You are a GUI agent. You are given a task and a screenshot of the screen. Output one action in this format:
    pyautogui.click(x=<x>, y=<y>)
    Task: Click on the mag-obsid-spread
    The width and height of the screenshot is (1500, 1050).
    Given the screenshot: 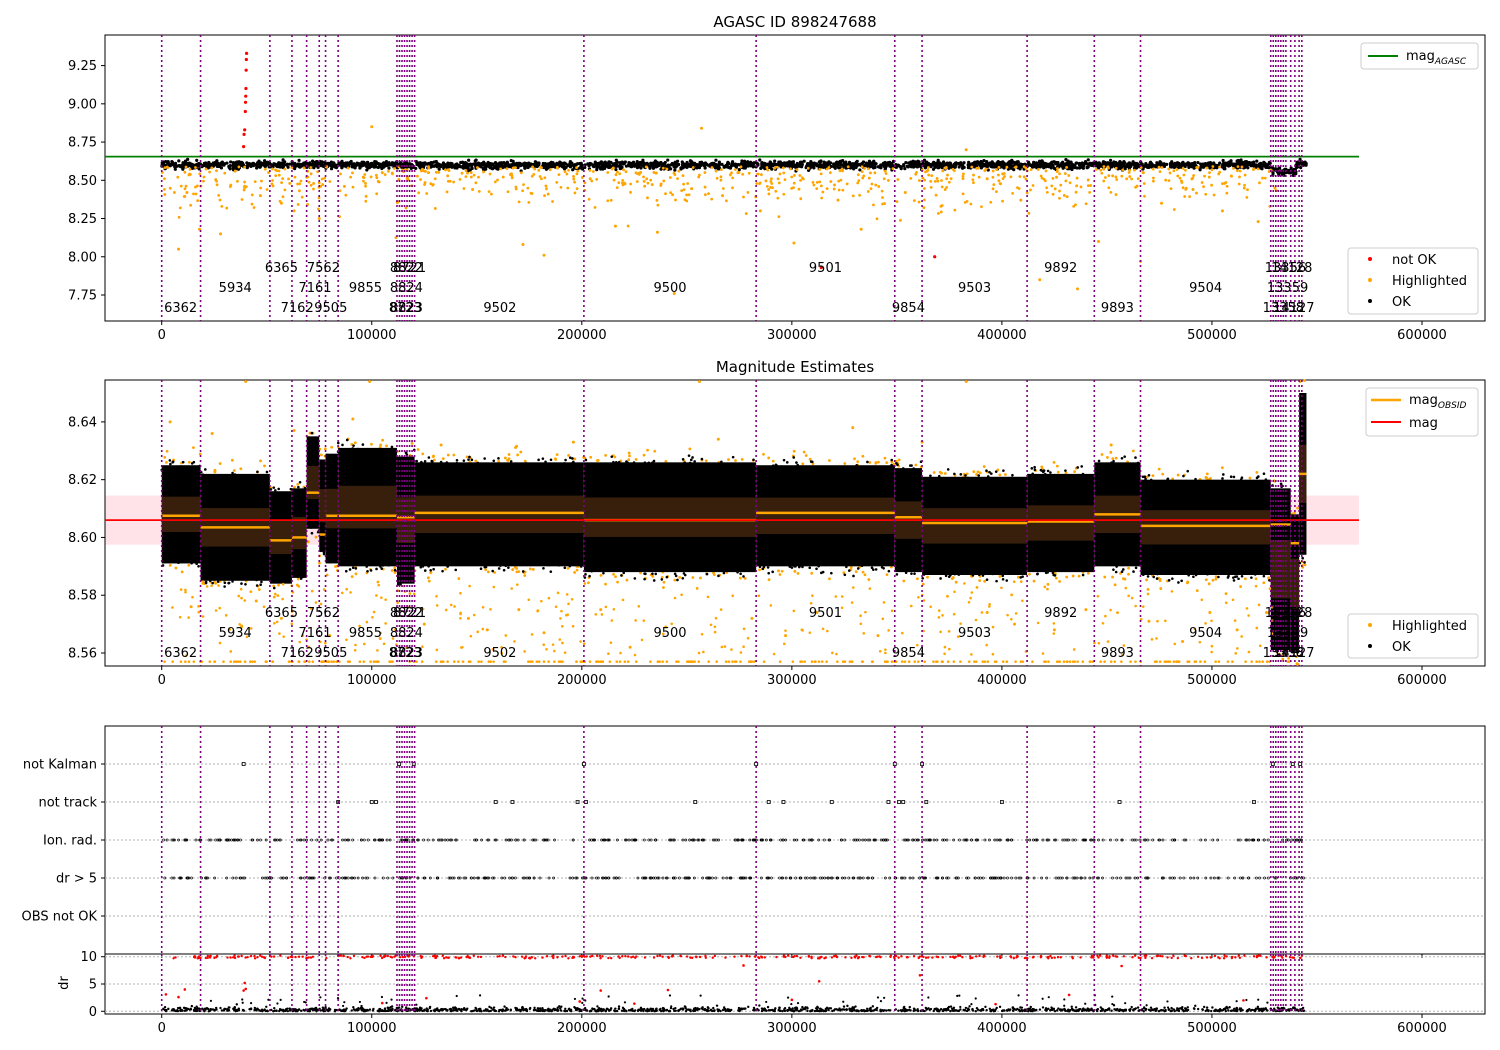 What is the action you would take?
    pyautogui.click(x=1205, y=527)
    